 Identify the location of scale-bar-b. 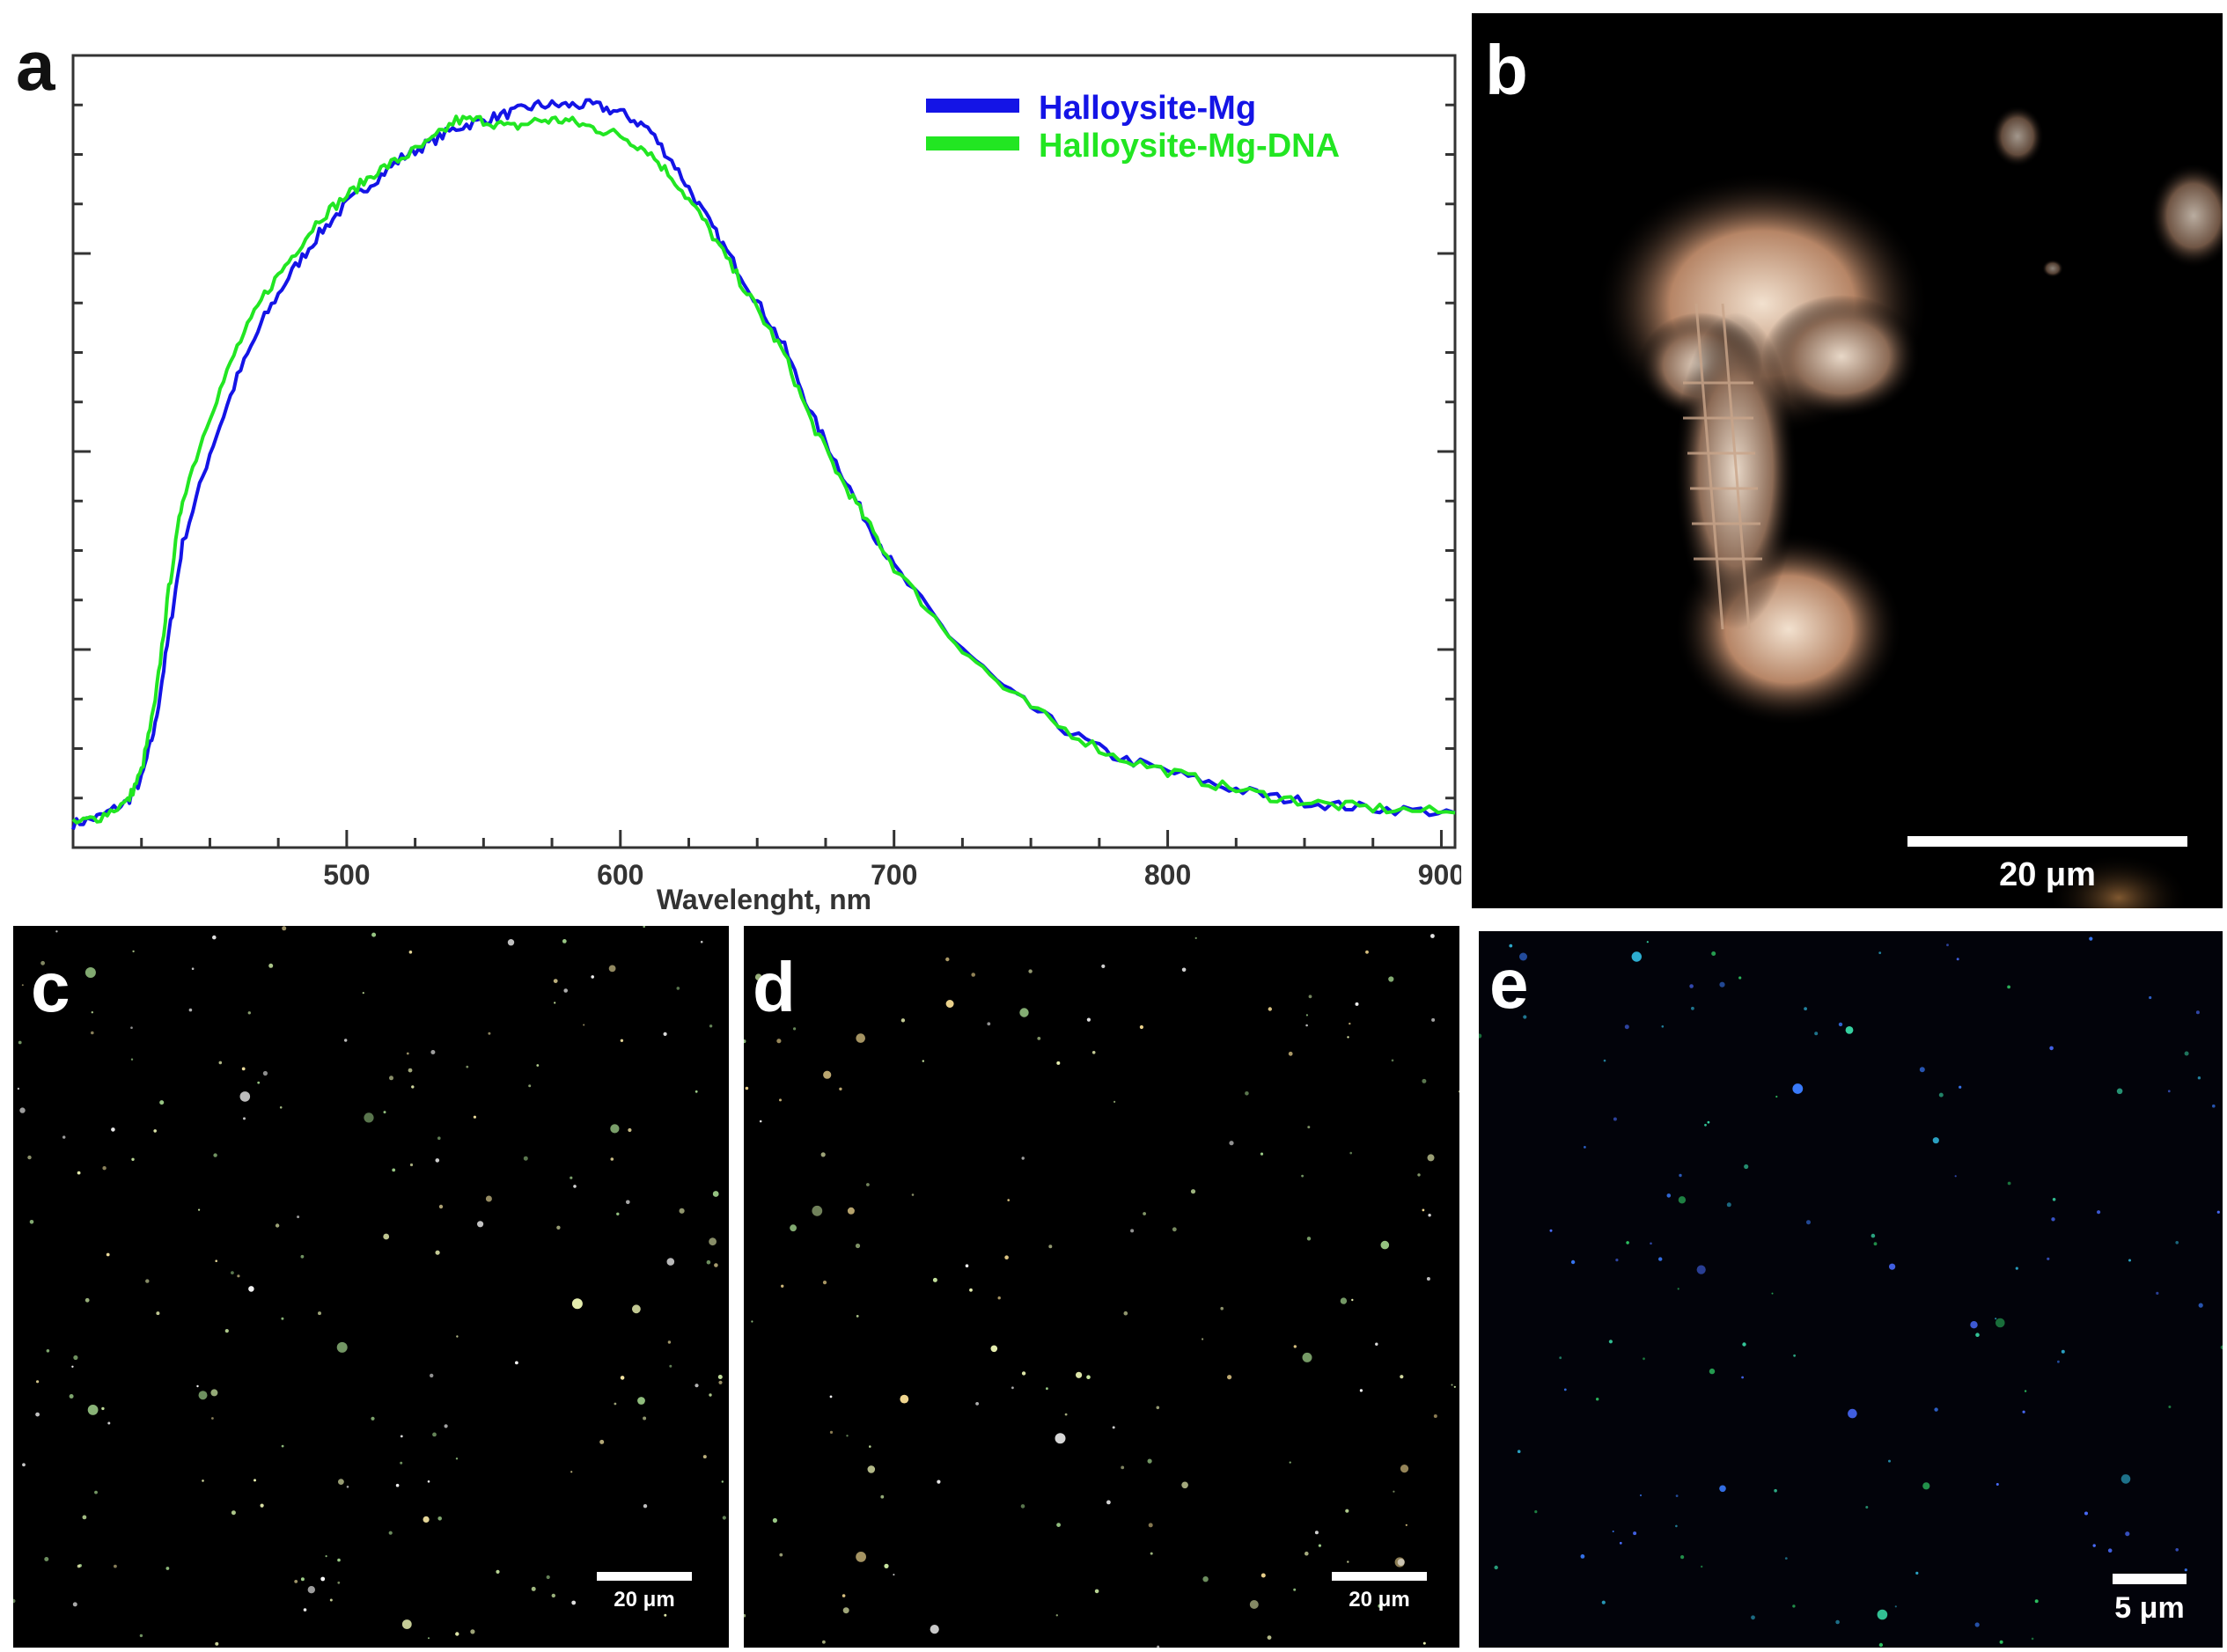
(2047, 841).